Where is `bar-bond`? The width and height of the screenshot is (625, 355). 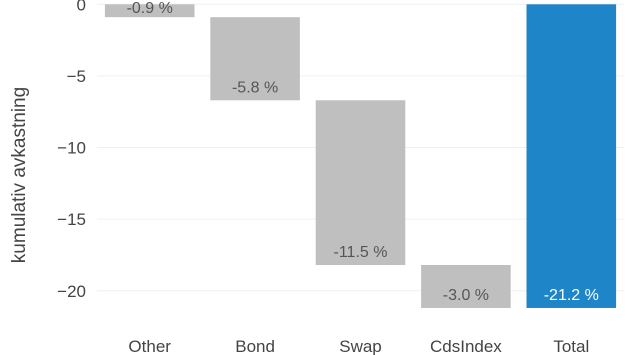
bar-bond is located at coordinates (255, 59).